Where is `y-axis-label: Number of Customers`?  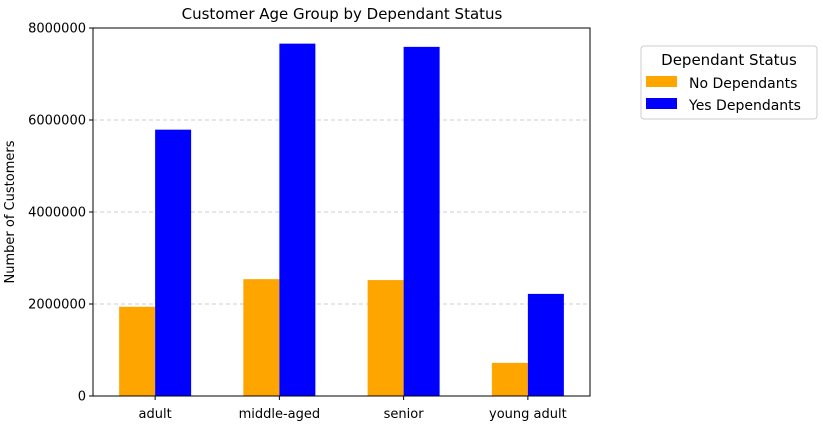
y-axis-label: Number of Customers is located at coordinates (10, 211).